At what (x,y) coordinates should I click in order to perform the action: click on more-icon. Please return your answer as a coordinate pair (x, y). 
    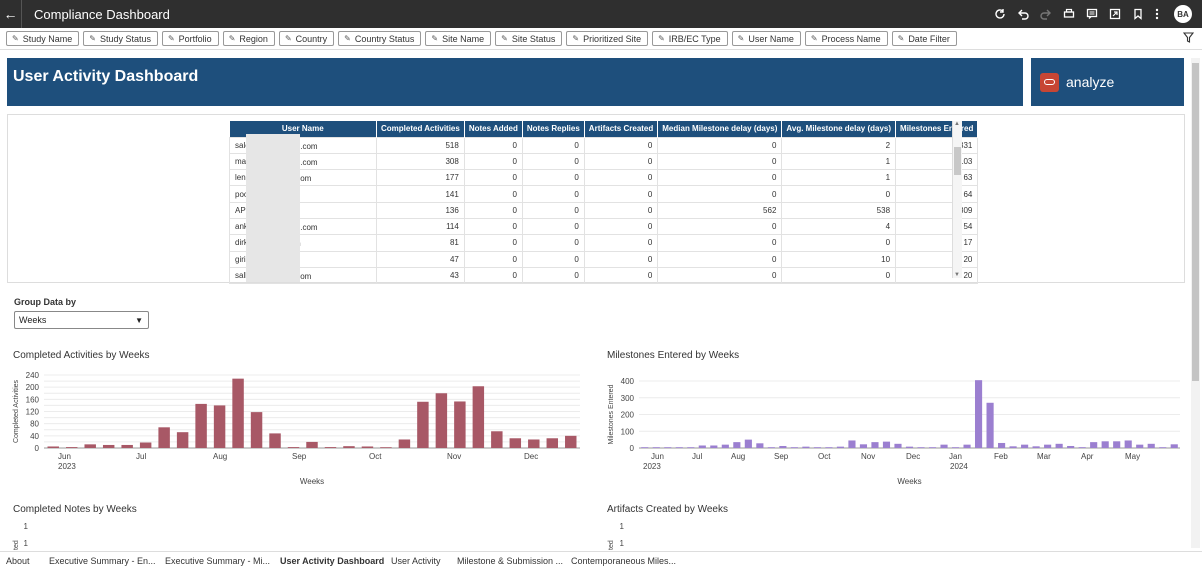
    Looking at the image, I should click on (1157, 14).